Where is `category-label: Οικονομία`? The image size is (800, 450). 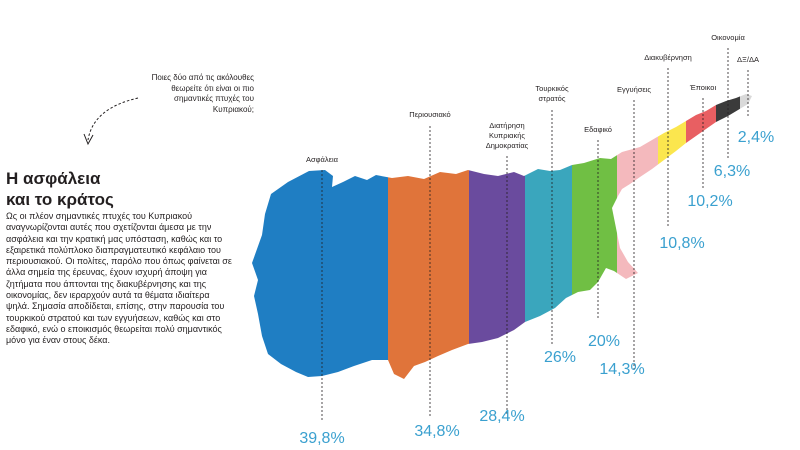
category-label: Οικονομία is located at coordinates (728, 37).